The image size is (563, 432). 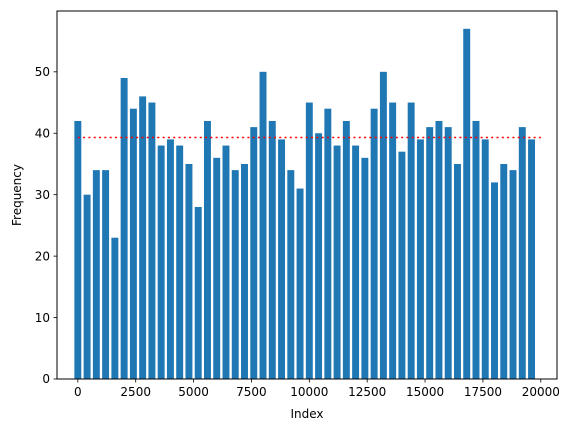 I want to click on x-axis-label: Index, so click(x=306, y=414).